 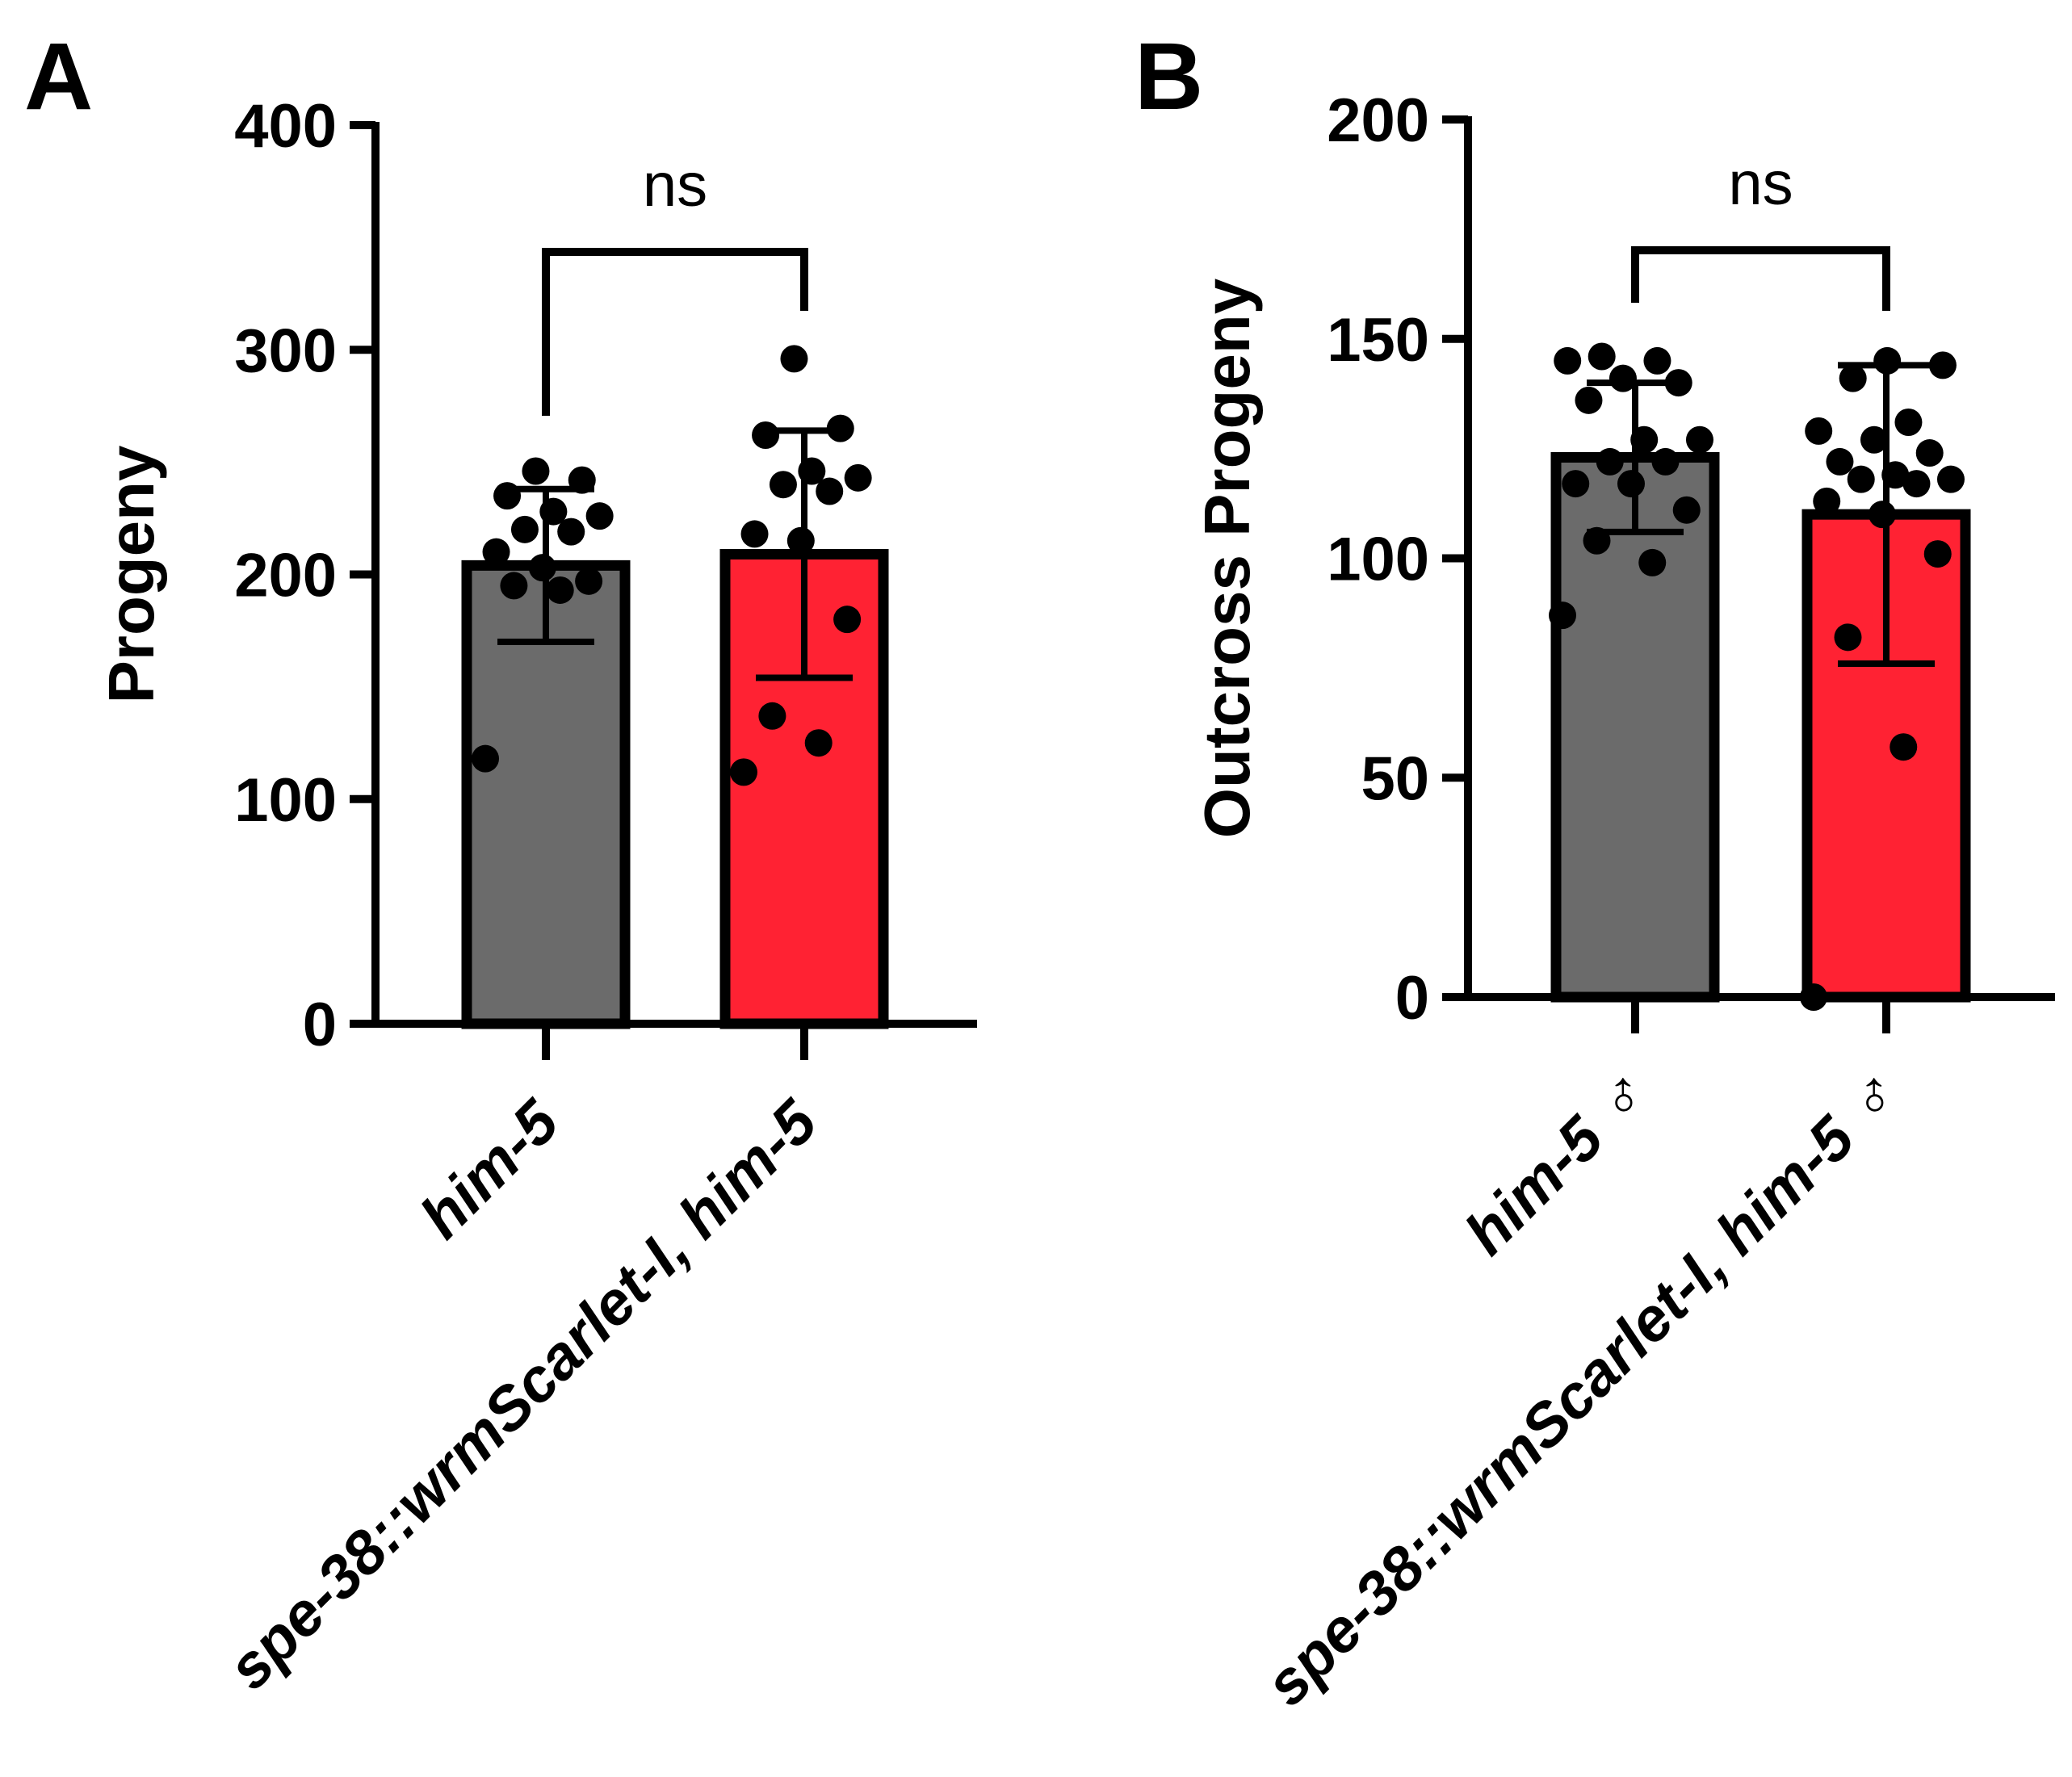 I want to click on panel-a-significance-label: ns, so click(x=675, y=185).